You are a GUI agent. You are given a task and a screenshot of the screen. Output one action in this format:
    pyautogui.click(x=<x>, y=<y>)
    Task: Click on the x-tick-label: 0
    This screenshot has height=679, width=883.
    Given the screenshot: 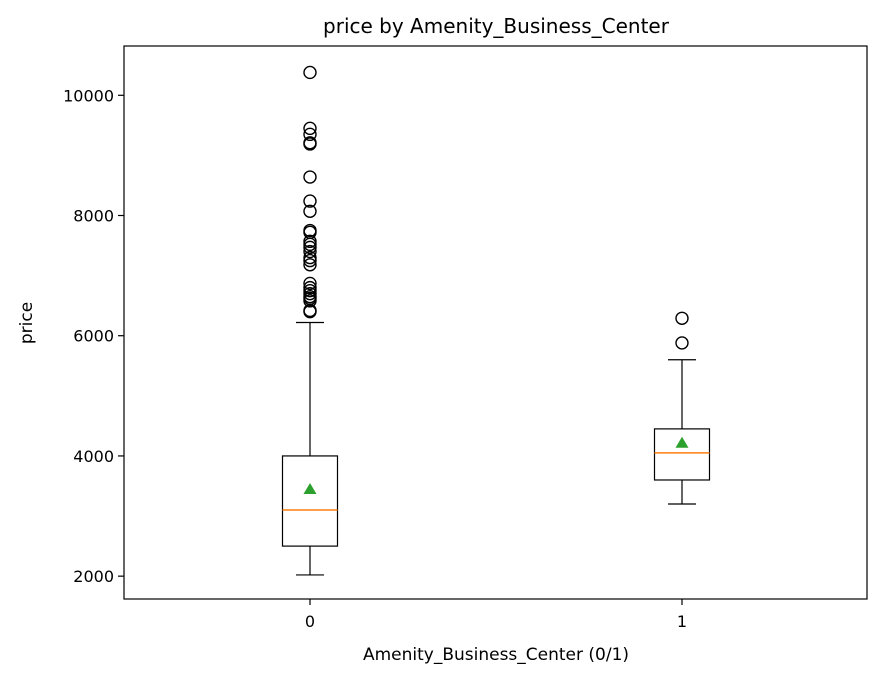 What is the action you would take?
    pyautogui.click(x=310, y=621)
    